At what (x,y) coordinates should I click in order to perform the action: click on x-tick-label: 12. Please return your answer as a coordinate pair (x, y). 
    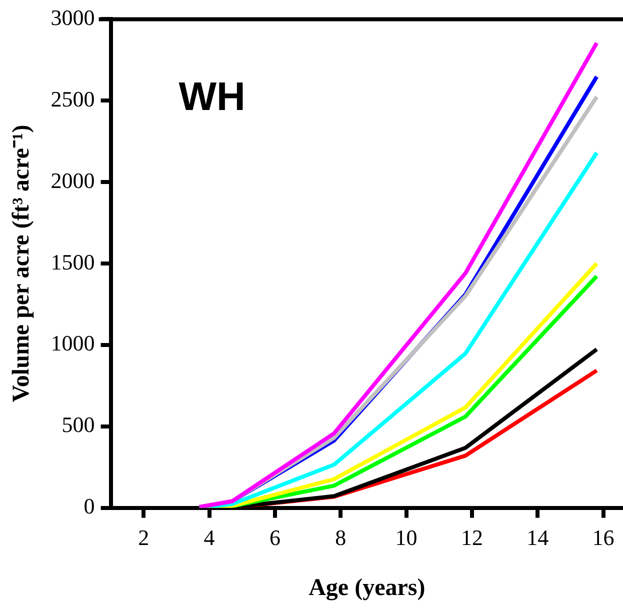
    Looking at the image, I should click on (471, 537).